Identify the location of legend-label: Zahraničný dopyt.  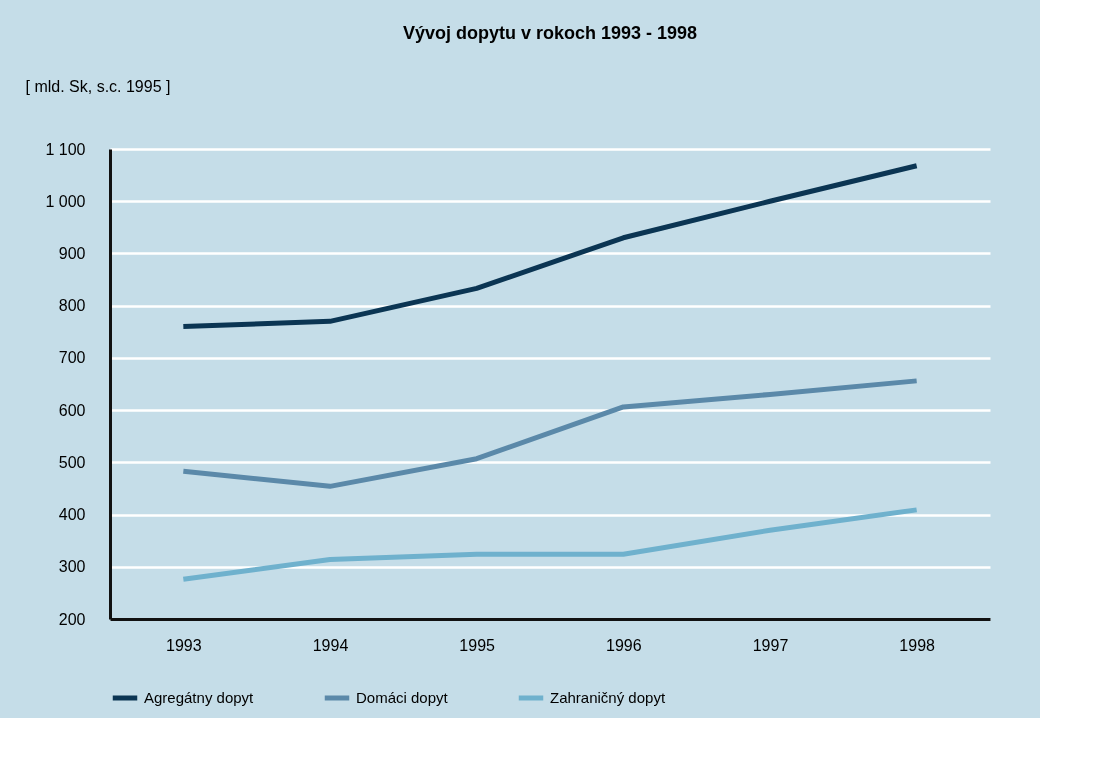
(608, 697).